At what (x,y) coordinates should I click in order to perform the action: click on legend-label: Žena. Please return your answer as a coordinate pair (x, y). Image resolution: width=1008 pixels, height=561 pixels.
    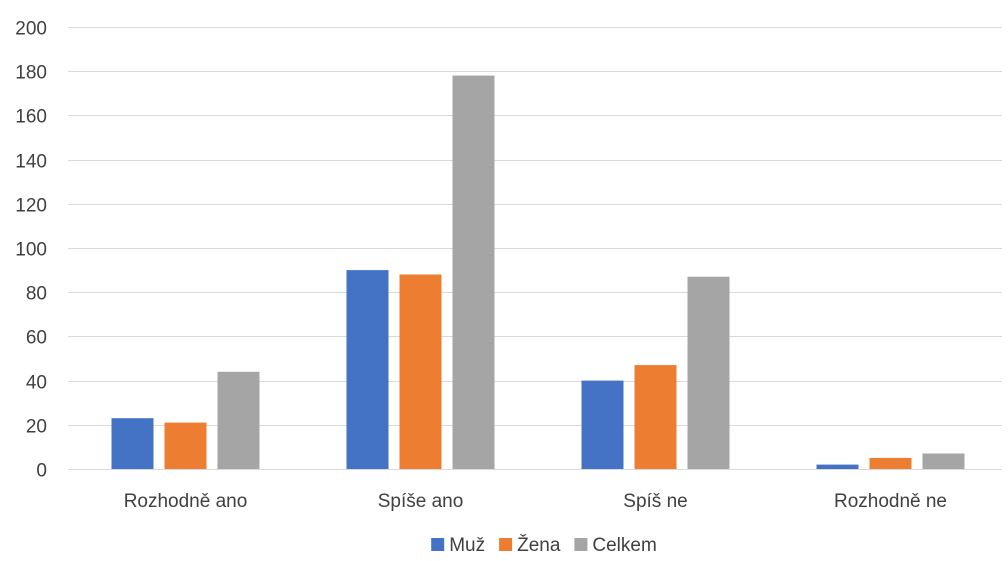
    Looking at the image, I should click on (539, 545).